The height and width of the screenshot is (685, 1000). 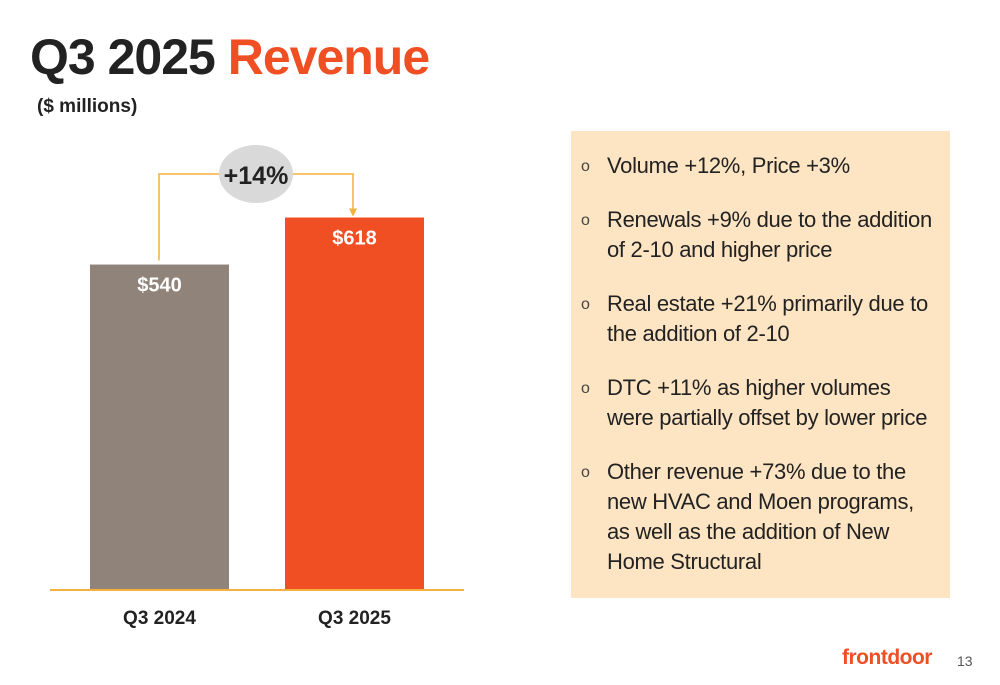 What do you see at coordinates (159, 618) in the screenshot?
I see `x-tick-label: Q3 2024` at bounding box center [159, 618].